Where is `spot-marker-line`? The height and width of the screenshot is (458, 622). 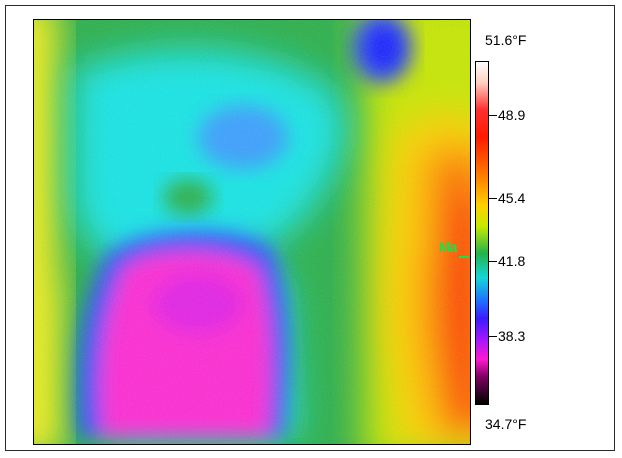 spot-marker-line is located at coordinates (464, 257).